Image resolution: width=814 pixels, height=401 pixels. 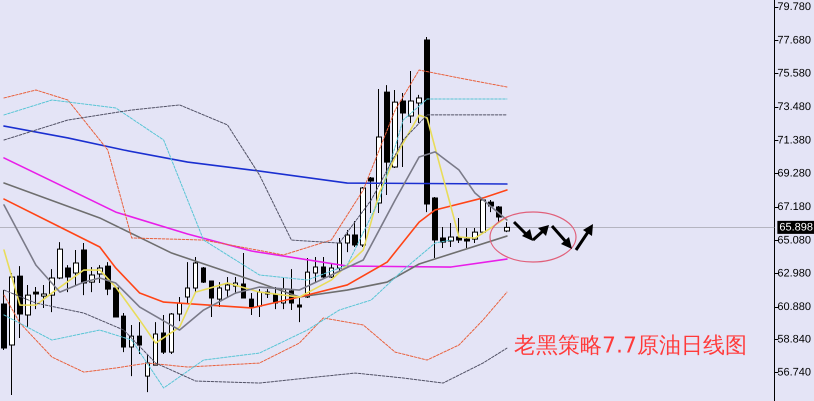 What do you see at coordinates (794, 240) in the screenshot?
I see `y-tick-label: 65.080` at bounding box center [794, 240].